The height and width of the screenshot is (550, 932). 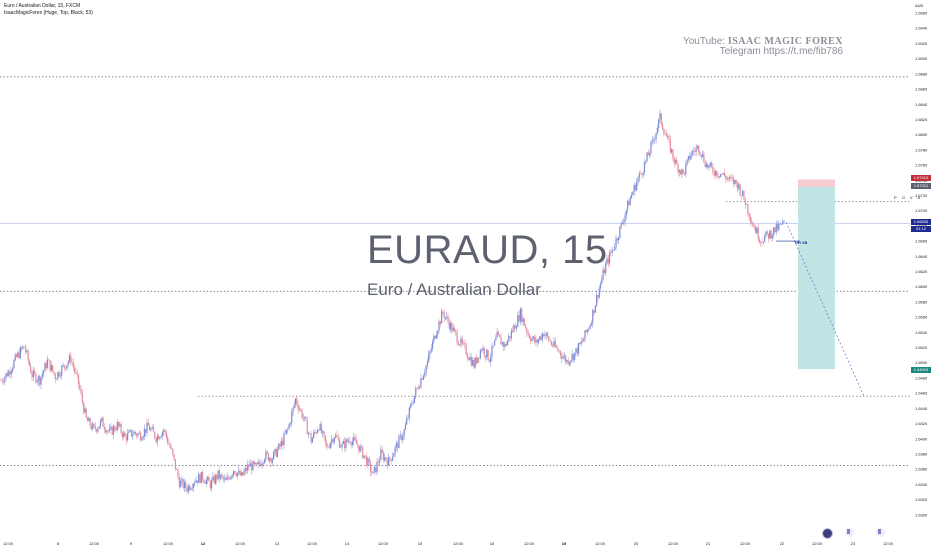 I want to click on event-icon, so click(x=827, y=533).